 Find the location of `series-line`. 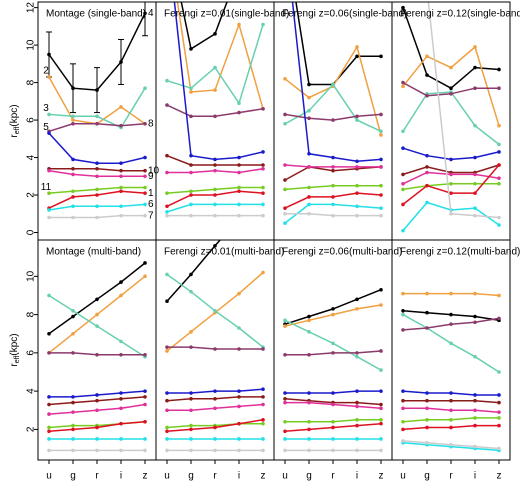

series-line is located at coordinates (333, 345).